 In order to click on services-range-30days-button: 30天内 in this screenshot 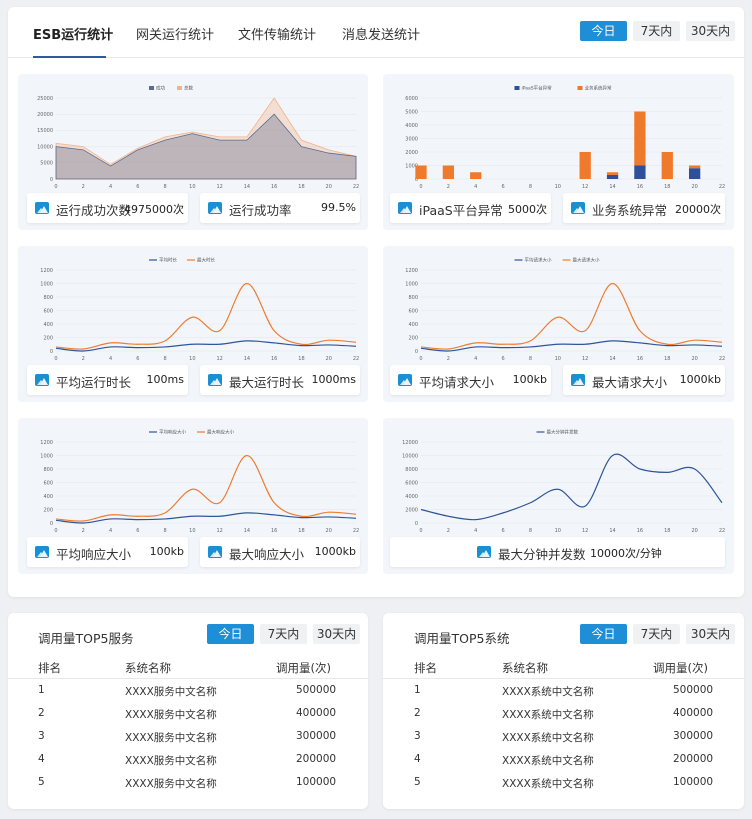, I will do `click(336, 634)`.